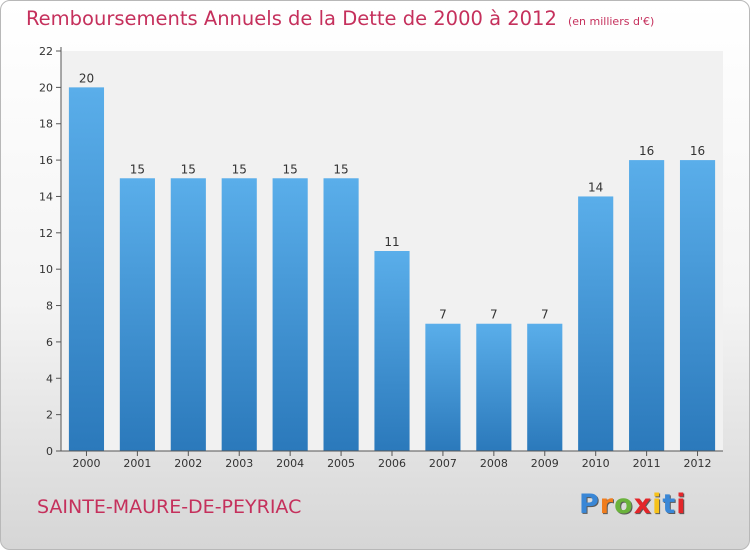  Describe the element at coordinates (46, 51) in the screenshot. I see `y-tick-label: 22` at that location.